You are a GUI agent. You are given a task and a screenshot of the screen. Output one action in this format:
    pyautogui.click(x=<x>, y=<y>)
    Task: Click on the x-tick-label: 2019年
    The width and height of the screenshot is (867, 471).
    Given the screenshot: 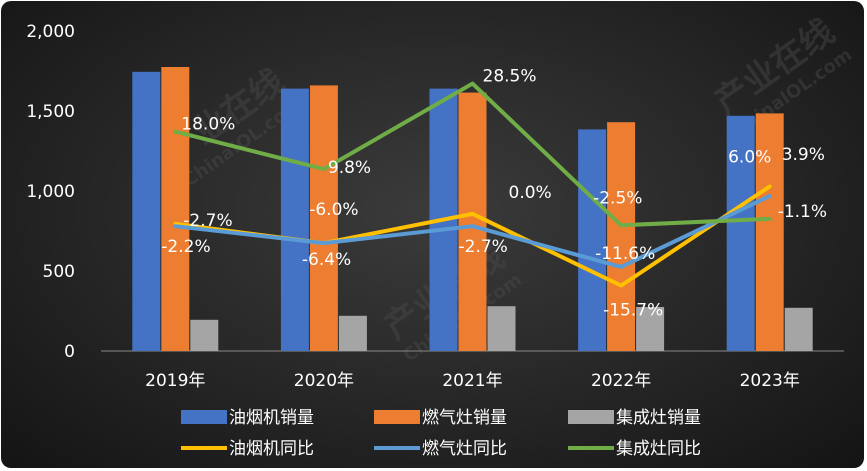 What is the action you would take?
    pyautogui.click(x=175, y=381)
    